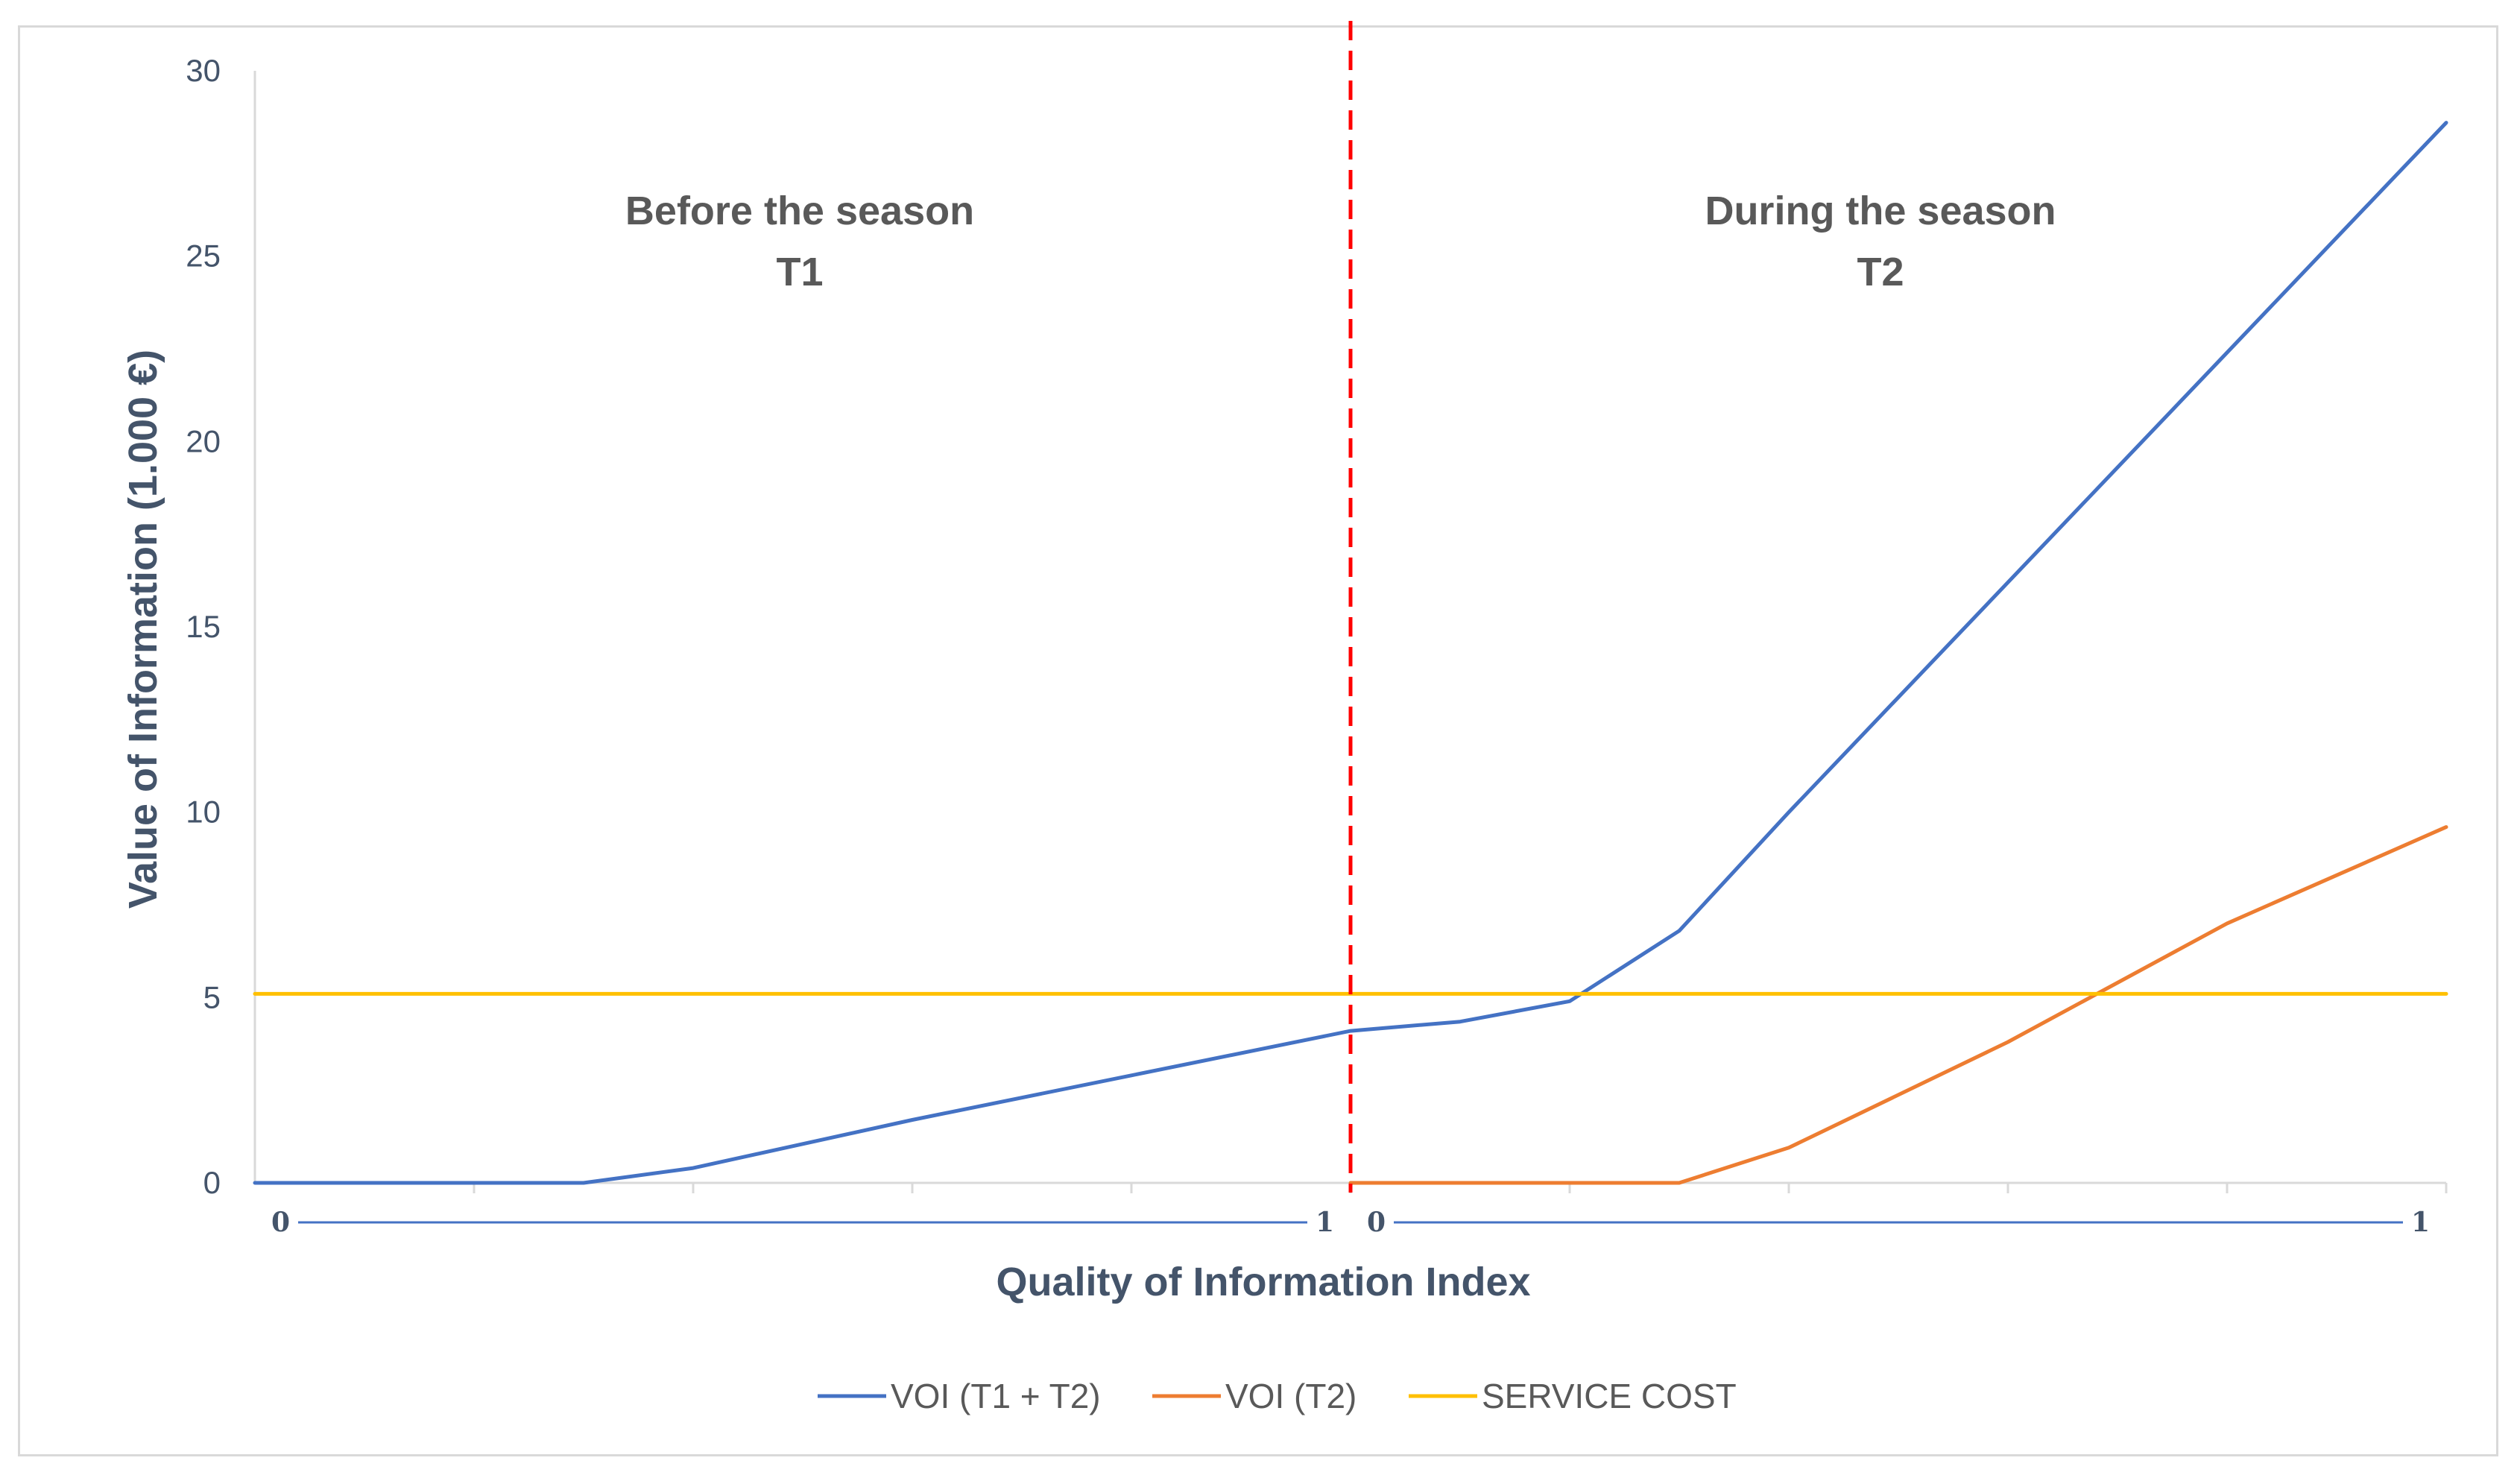 The image size is (2517, 1484). I want to click on x-tick-label-start-t2: 0, so click(1376, 1222).